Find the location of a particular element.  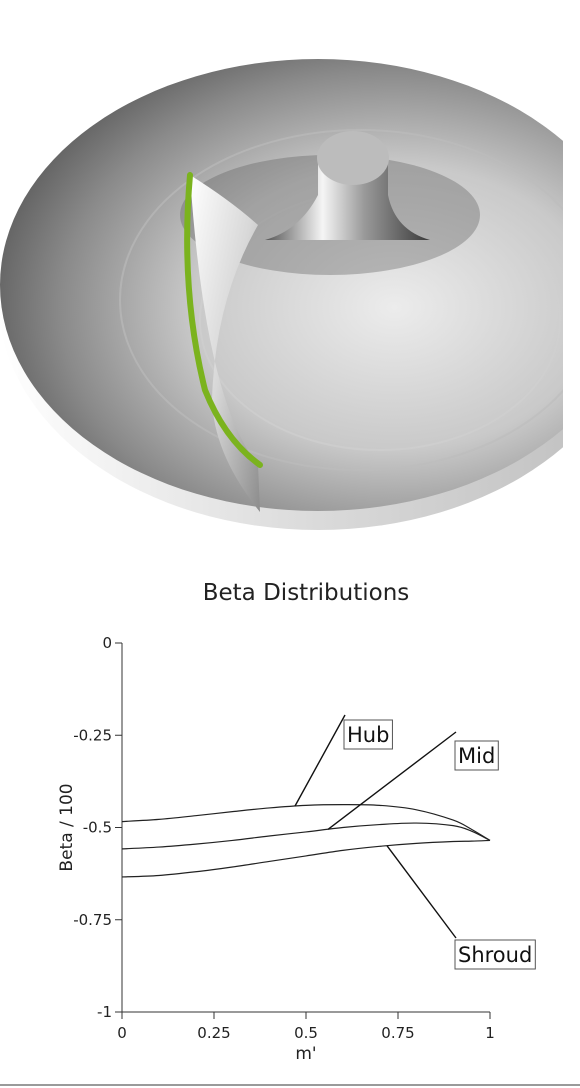

label-mid: Mid is located at coordinates (476, 756).